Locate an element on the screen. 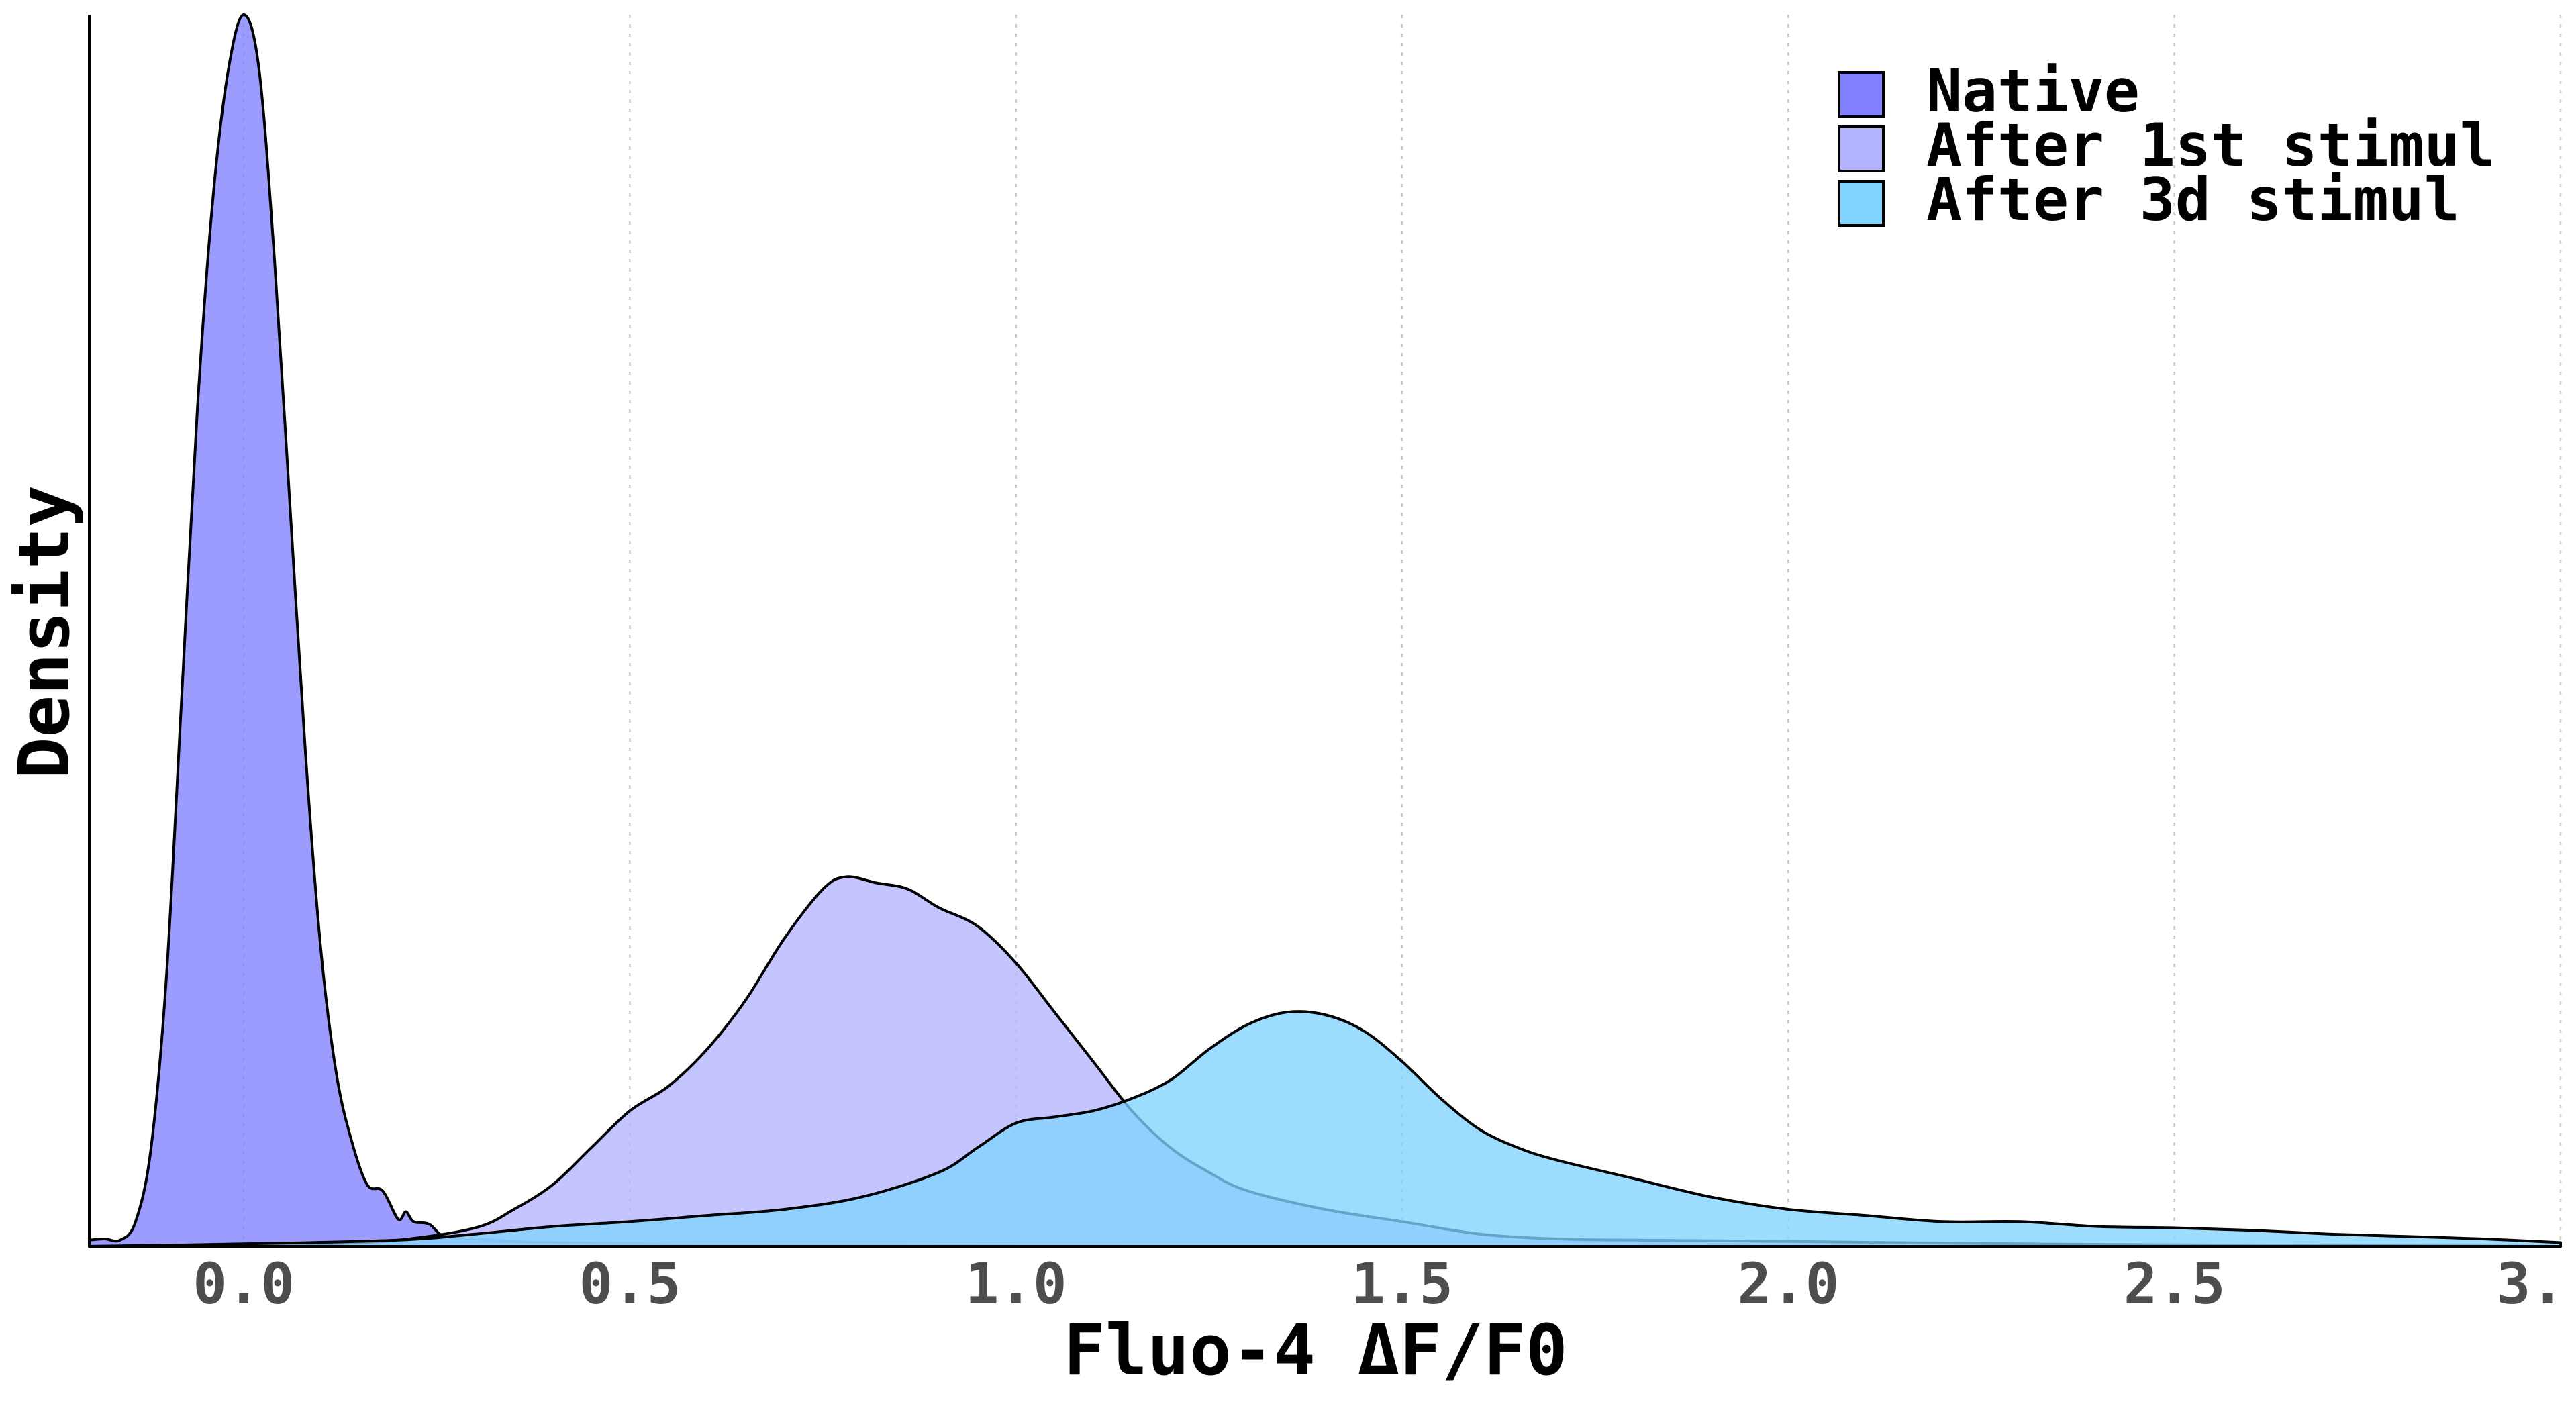 The image size is (2576, 1406). x-tick-label: 1.5 is located at coordinates (1402, 1284).